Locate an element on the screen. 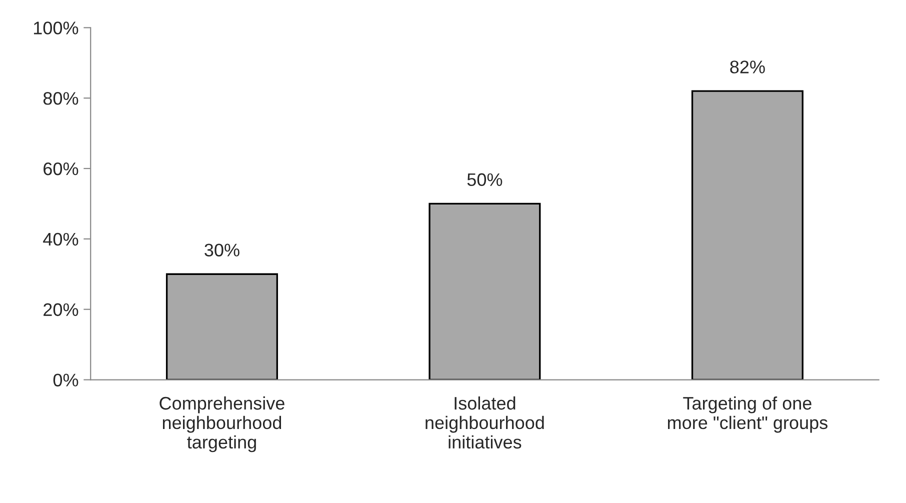  data-label: 82% is located at coordinates (747, 67).